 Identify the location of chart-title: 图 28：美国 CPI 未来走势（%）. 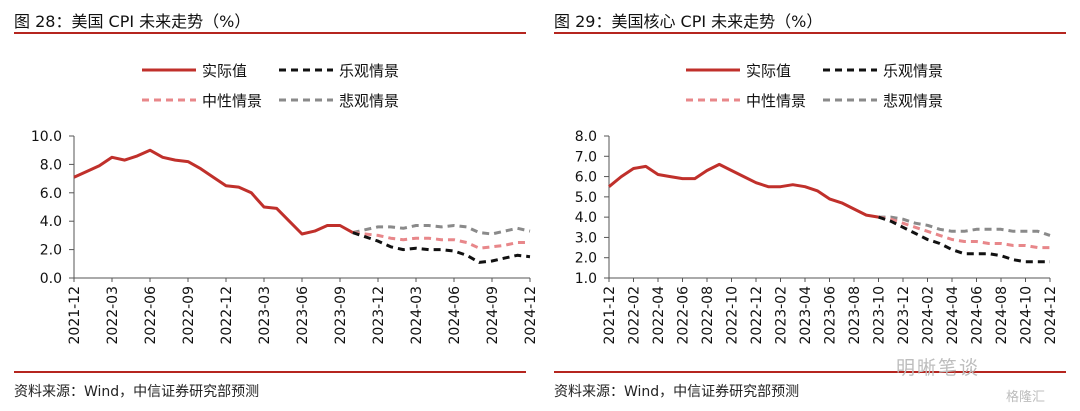
(132, 21).